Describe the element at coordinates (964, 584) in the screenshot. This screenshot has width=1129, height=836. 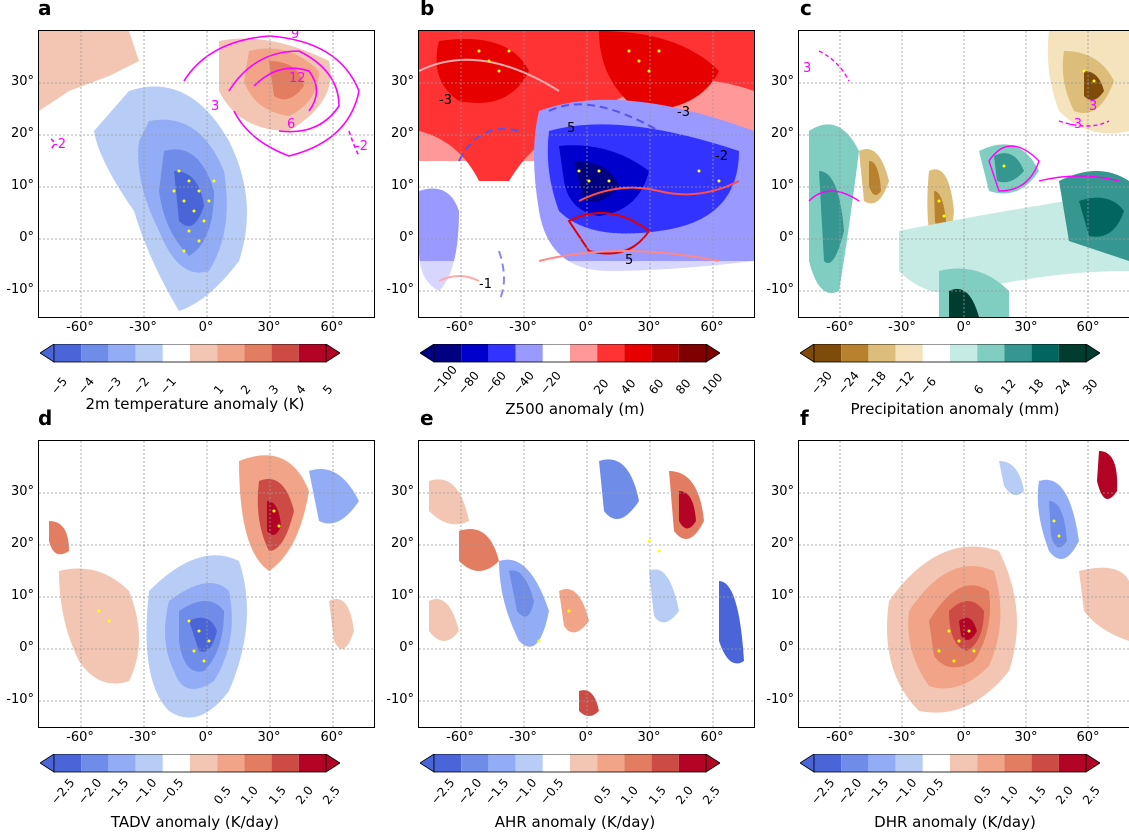
I see `map-f-field` at that location.